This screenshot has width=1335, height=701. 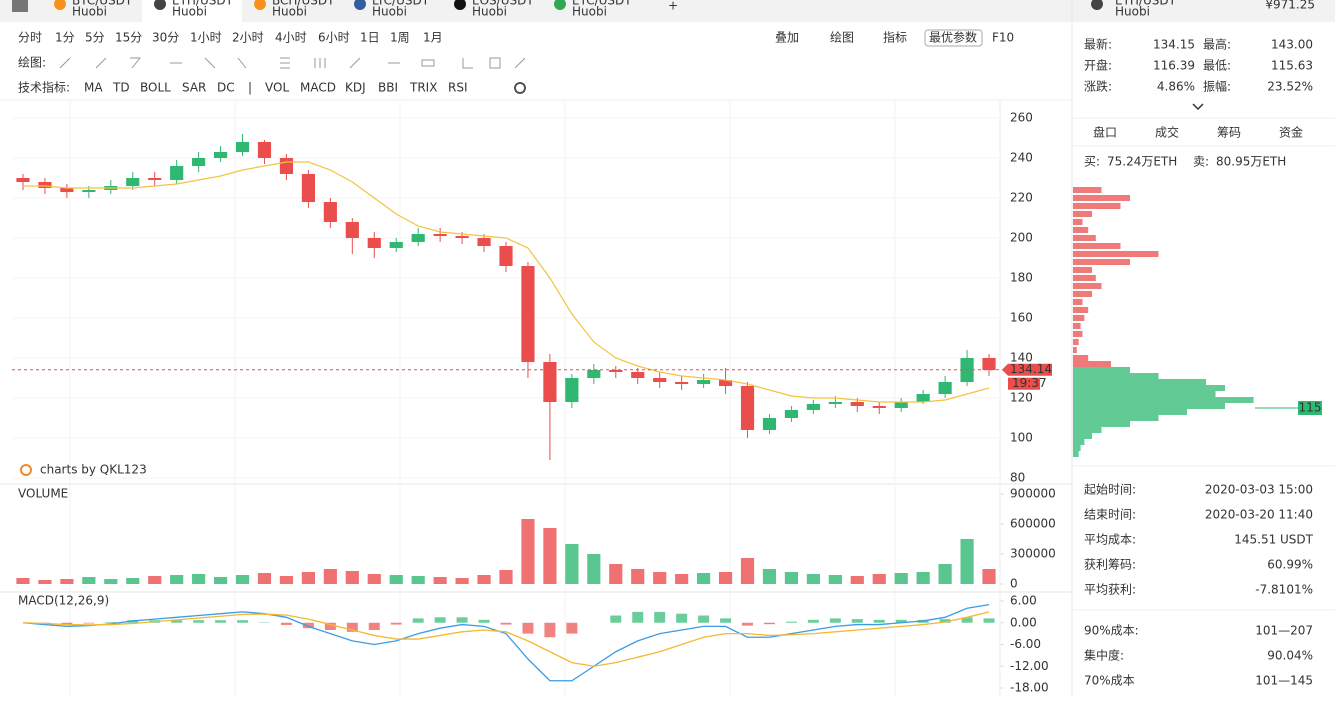 What do you see at coordinates (1229, 133) in the screenshot?
I see `panel-tab: 筹码` at bounding box center [1229, 133].